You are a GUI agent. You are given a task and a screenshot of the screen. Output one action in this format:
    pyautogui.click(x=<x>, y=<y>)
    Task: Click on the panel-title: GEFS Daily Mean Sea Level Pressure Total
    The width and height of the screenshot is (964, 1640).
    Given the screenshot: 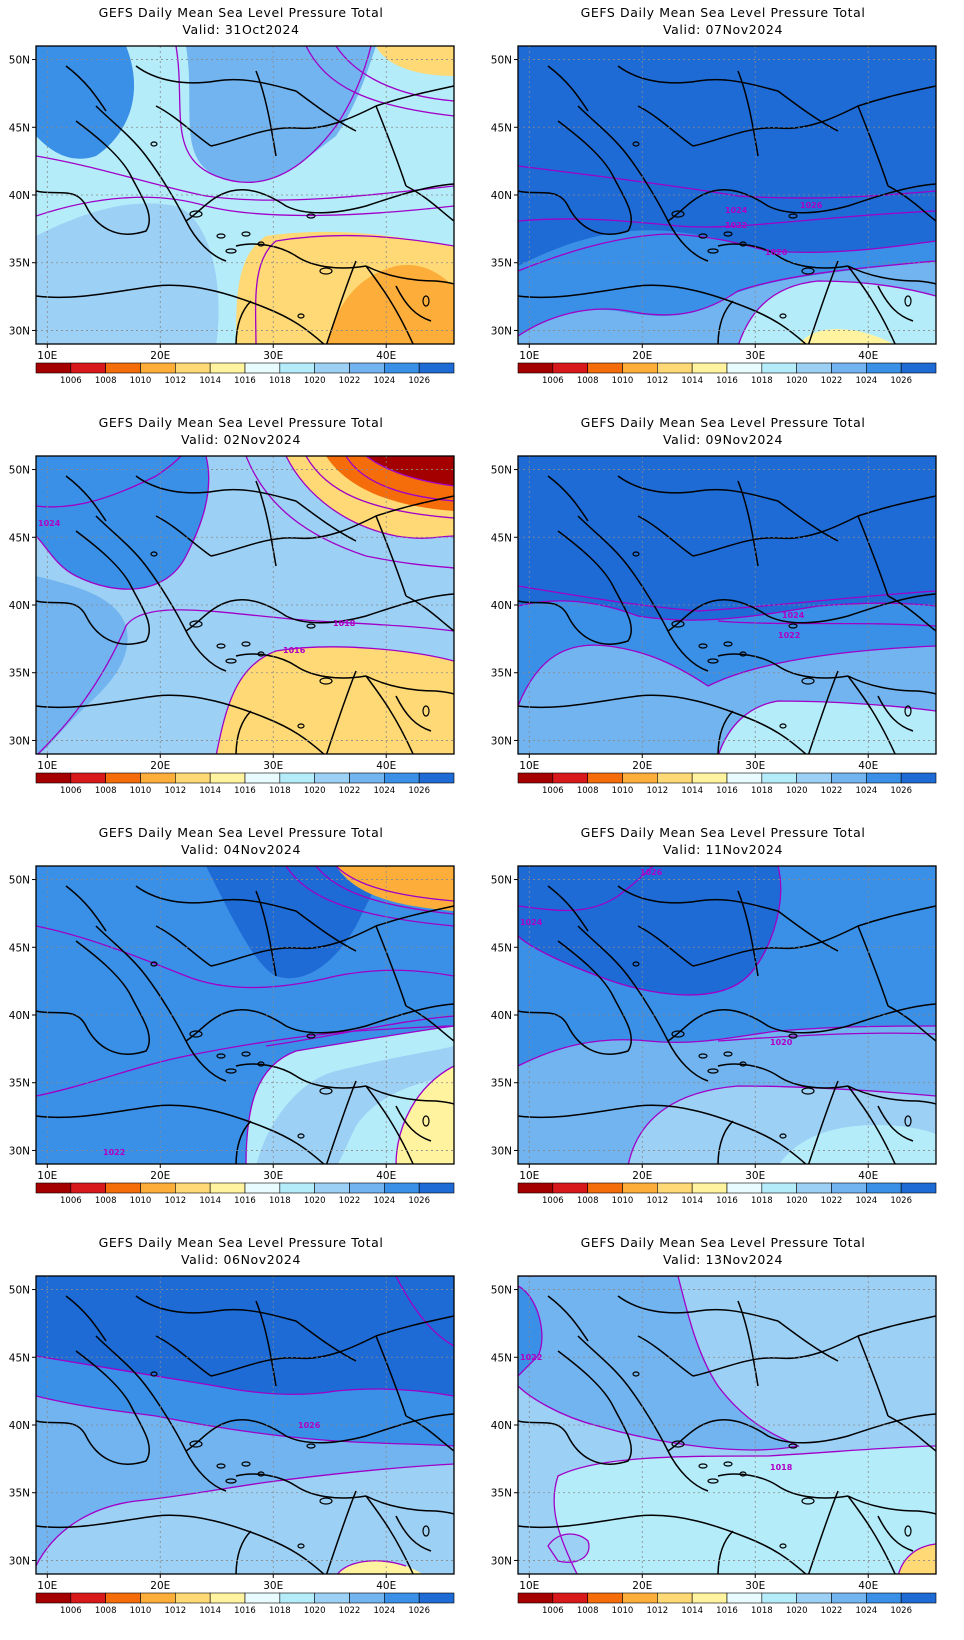 What is the action you would take?
    pyautogui.click(x=723, y=422)
    